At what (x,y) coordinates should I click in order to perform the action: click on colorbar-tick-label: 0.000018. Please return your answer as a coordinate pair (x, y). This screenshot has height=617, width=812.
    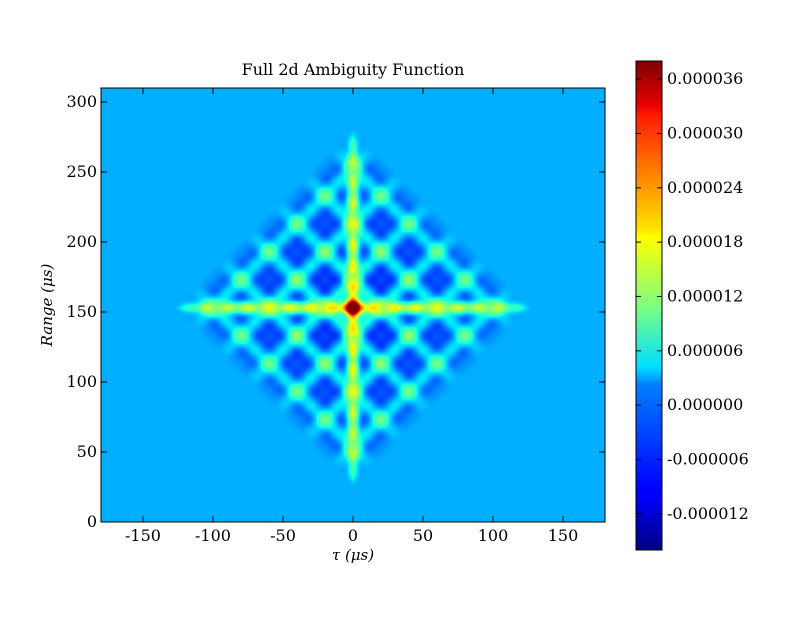
    Looking at the image, I should click on (705, 241).